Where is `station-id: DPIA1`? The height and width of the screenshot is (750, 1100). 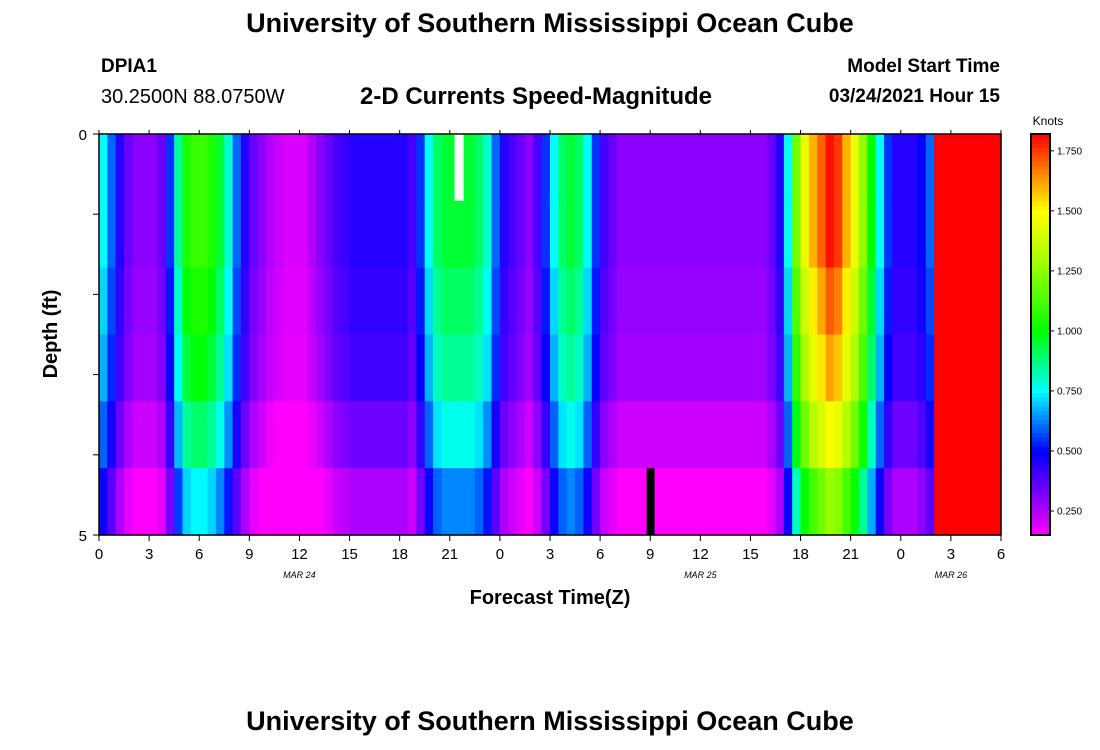
station-id: DPIA1 is located at coordinates (129, 66).